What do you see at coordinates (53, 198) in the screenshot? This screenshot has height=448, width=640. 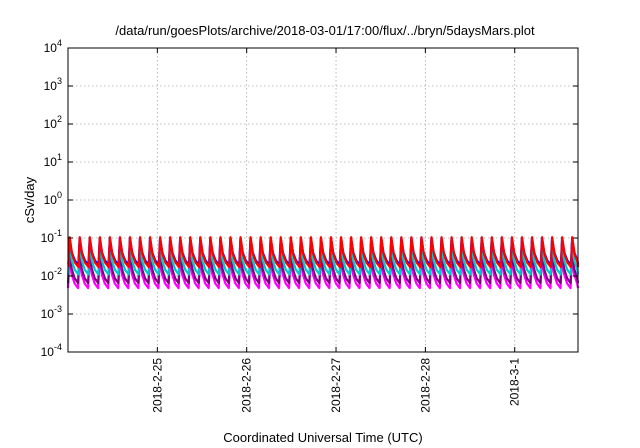 I see `y-tick-label: 10⁰` at bounding box center [53, 198].